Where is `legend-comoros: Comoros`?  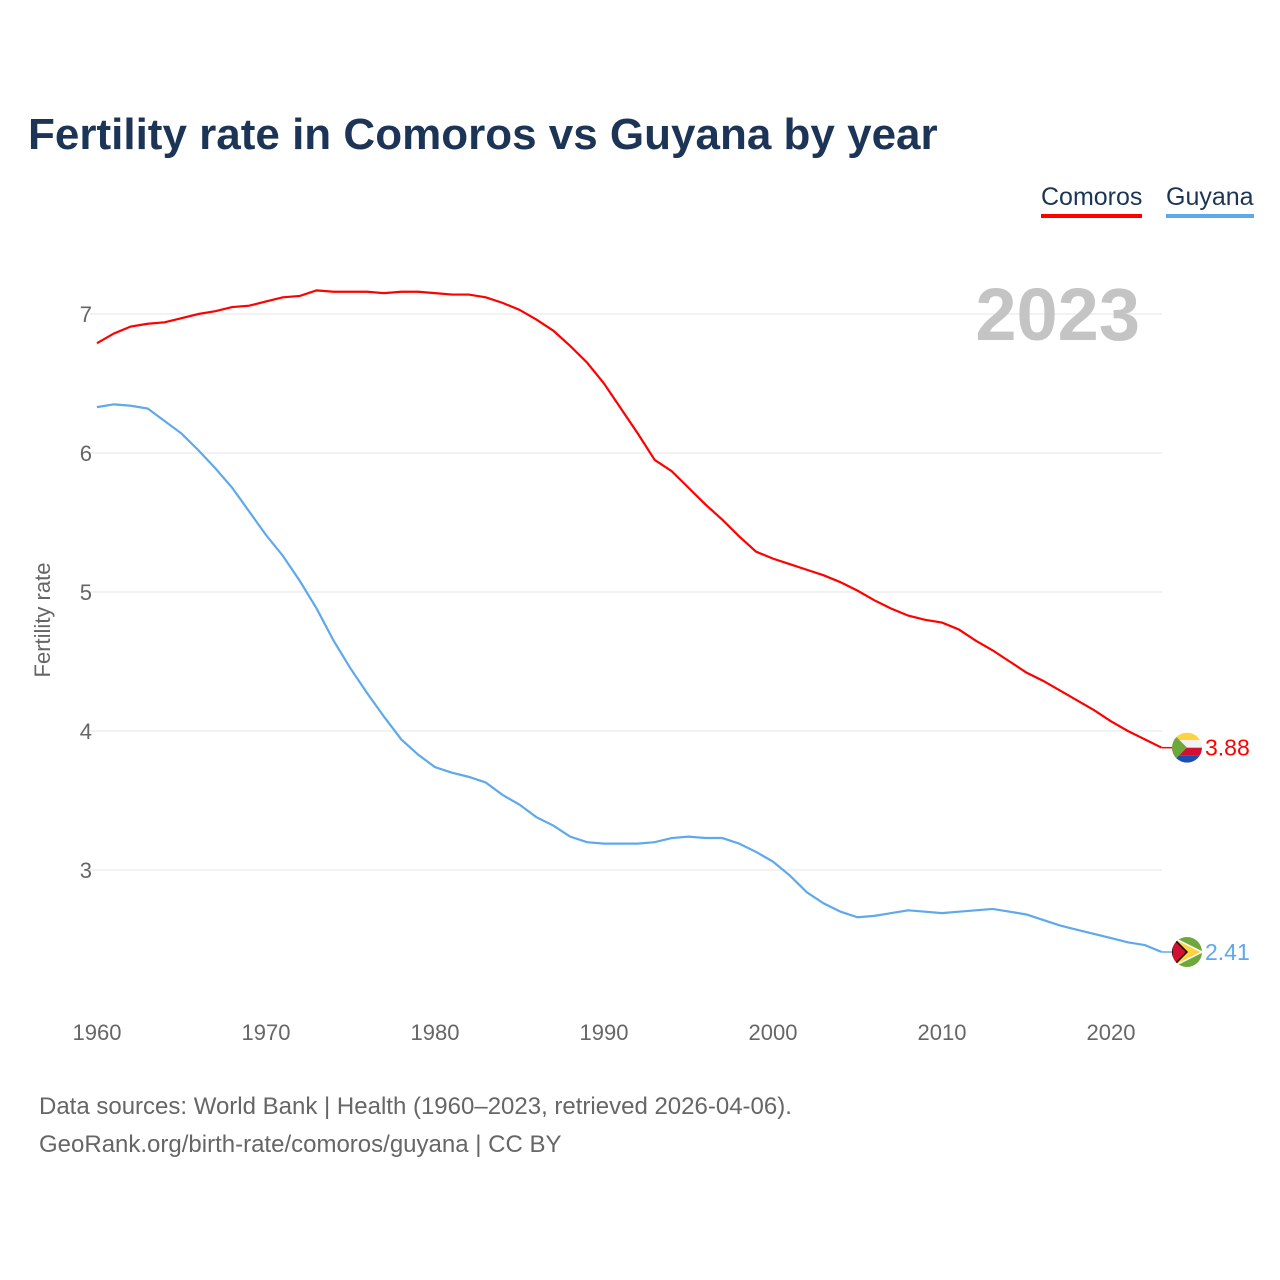 legend-comoros: Comoros is located at coordinates (1092, 200).